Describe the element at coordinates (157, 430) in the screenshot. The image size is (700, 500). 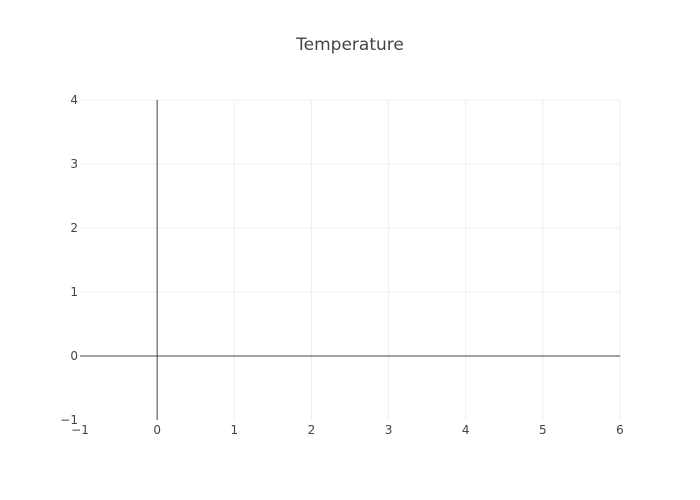
I see `x-tick-label: 0` at that location.